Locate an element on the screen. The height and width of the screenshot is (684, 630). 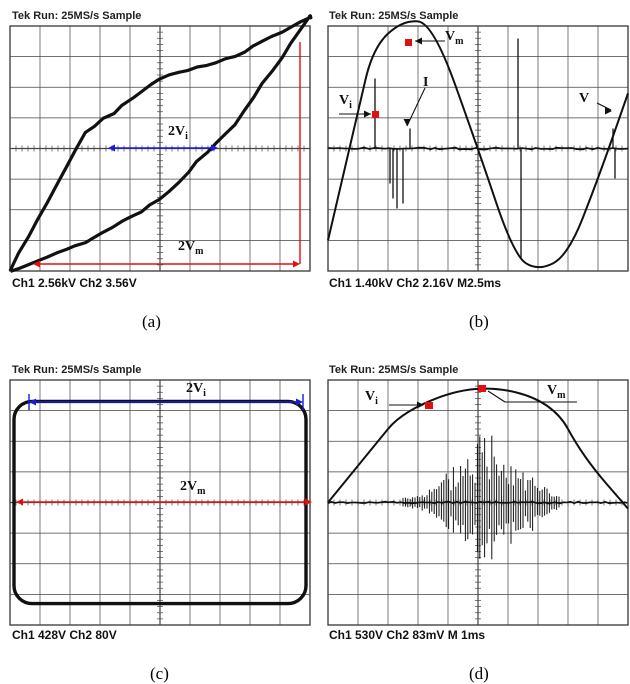
panel-b-header: Tek Run: 25MS/s Sample is located at coordinates (394, 16).